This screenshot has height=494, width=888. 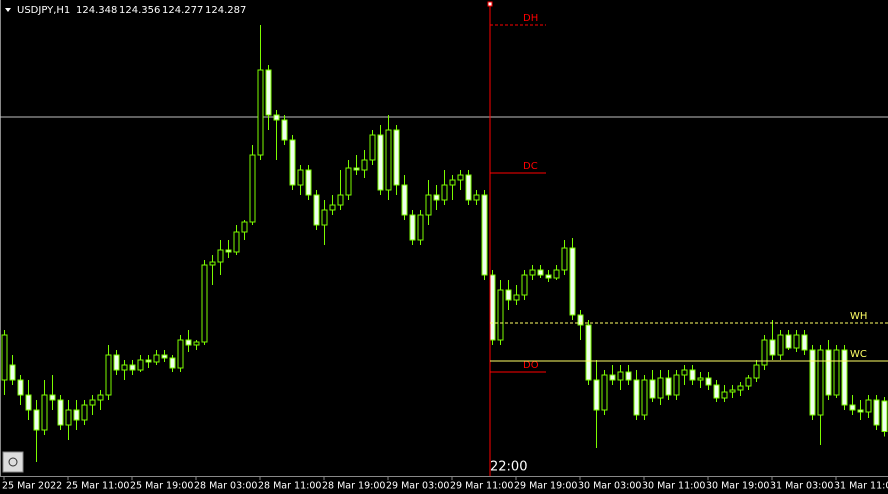 What do you see at coordinates (530, 166) in the screenshot?
I see `level-label: DC` at bounding box center [530, 166].